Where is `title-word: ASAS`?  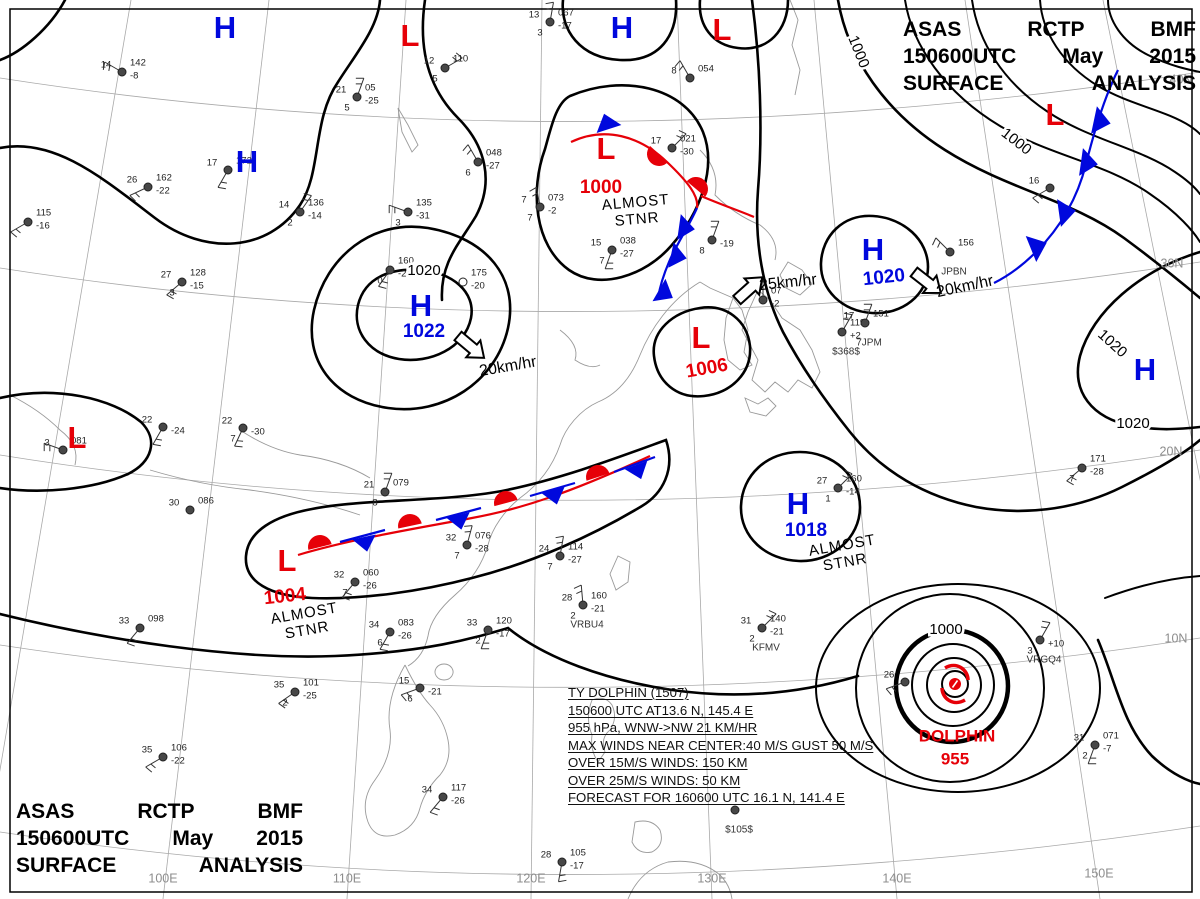 title-word: ASAS is located at coordinates (45, 811).